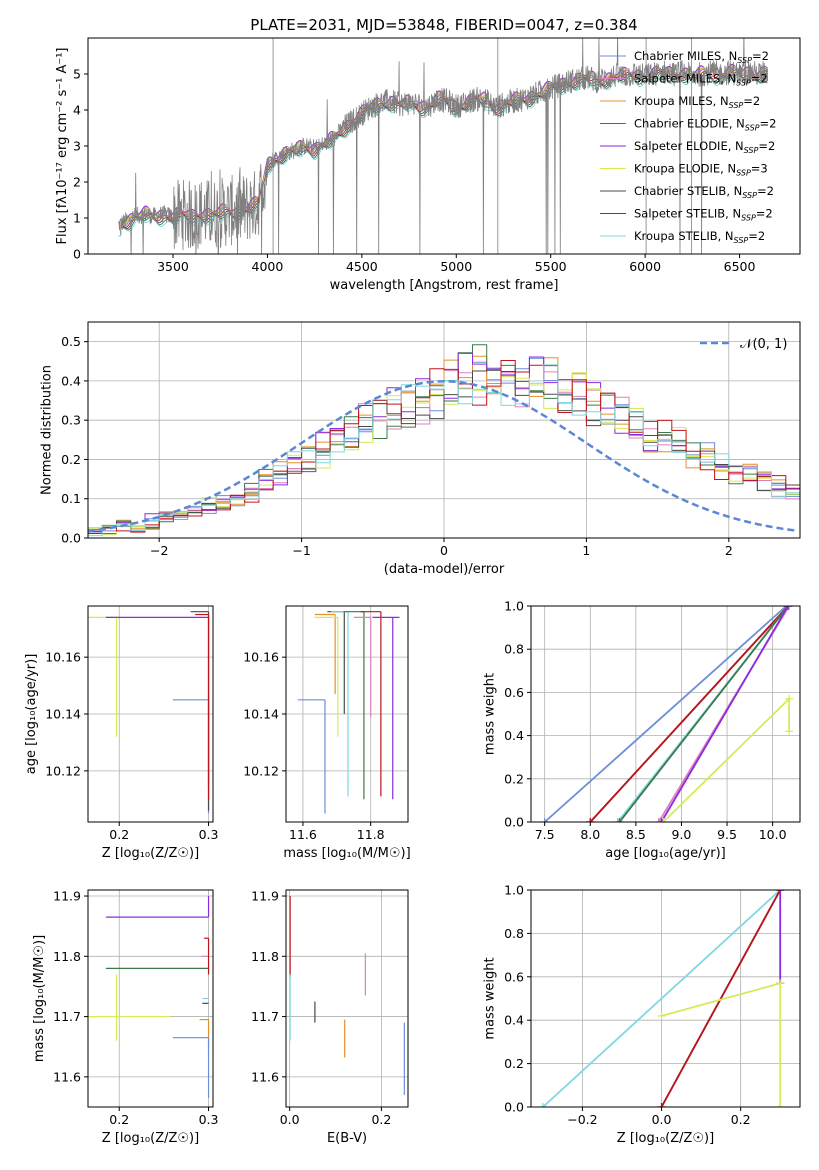 The height and width of the screenshot is (1170, 819). I want to click on x-tick-label: 10.0, so click(773, 834).